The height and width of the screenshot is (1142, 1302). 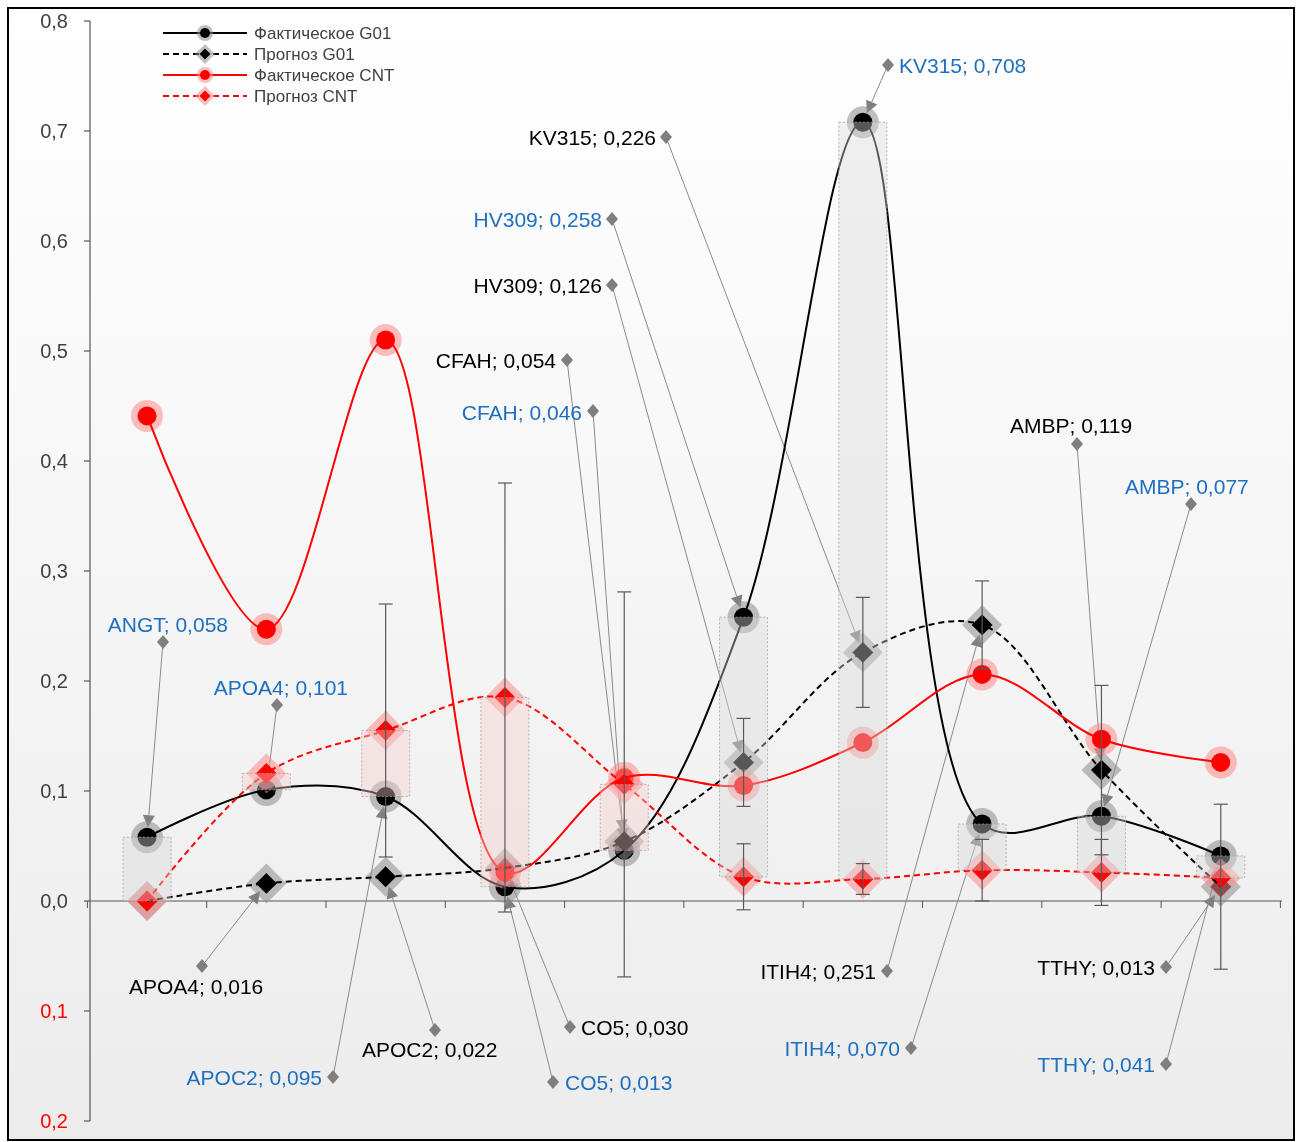 I want to click on y-tick-label: 0,8, so click(x=54, y=21).